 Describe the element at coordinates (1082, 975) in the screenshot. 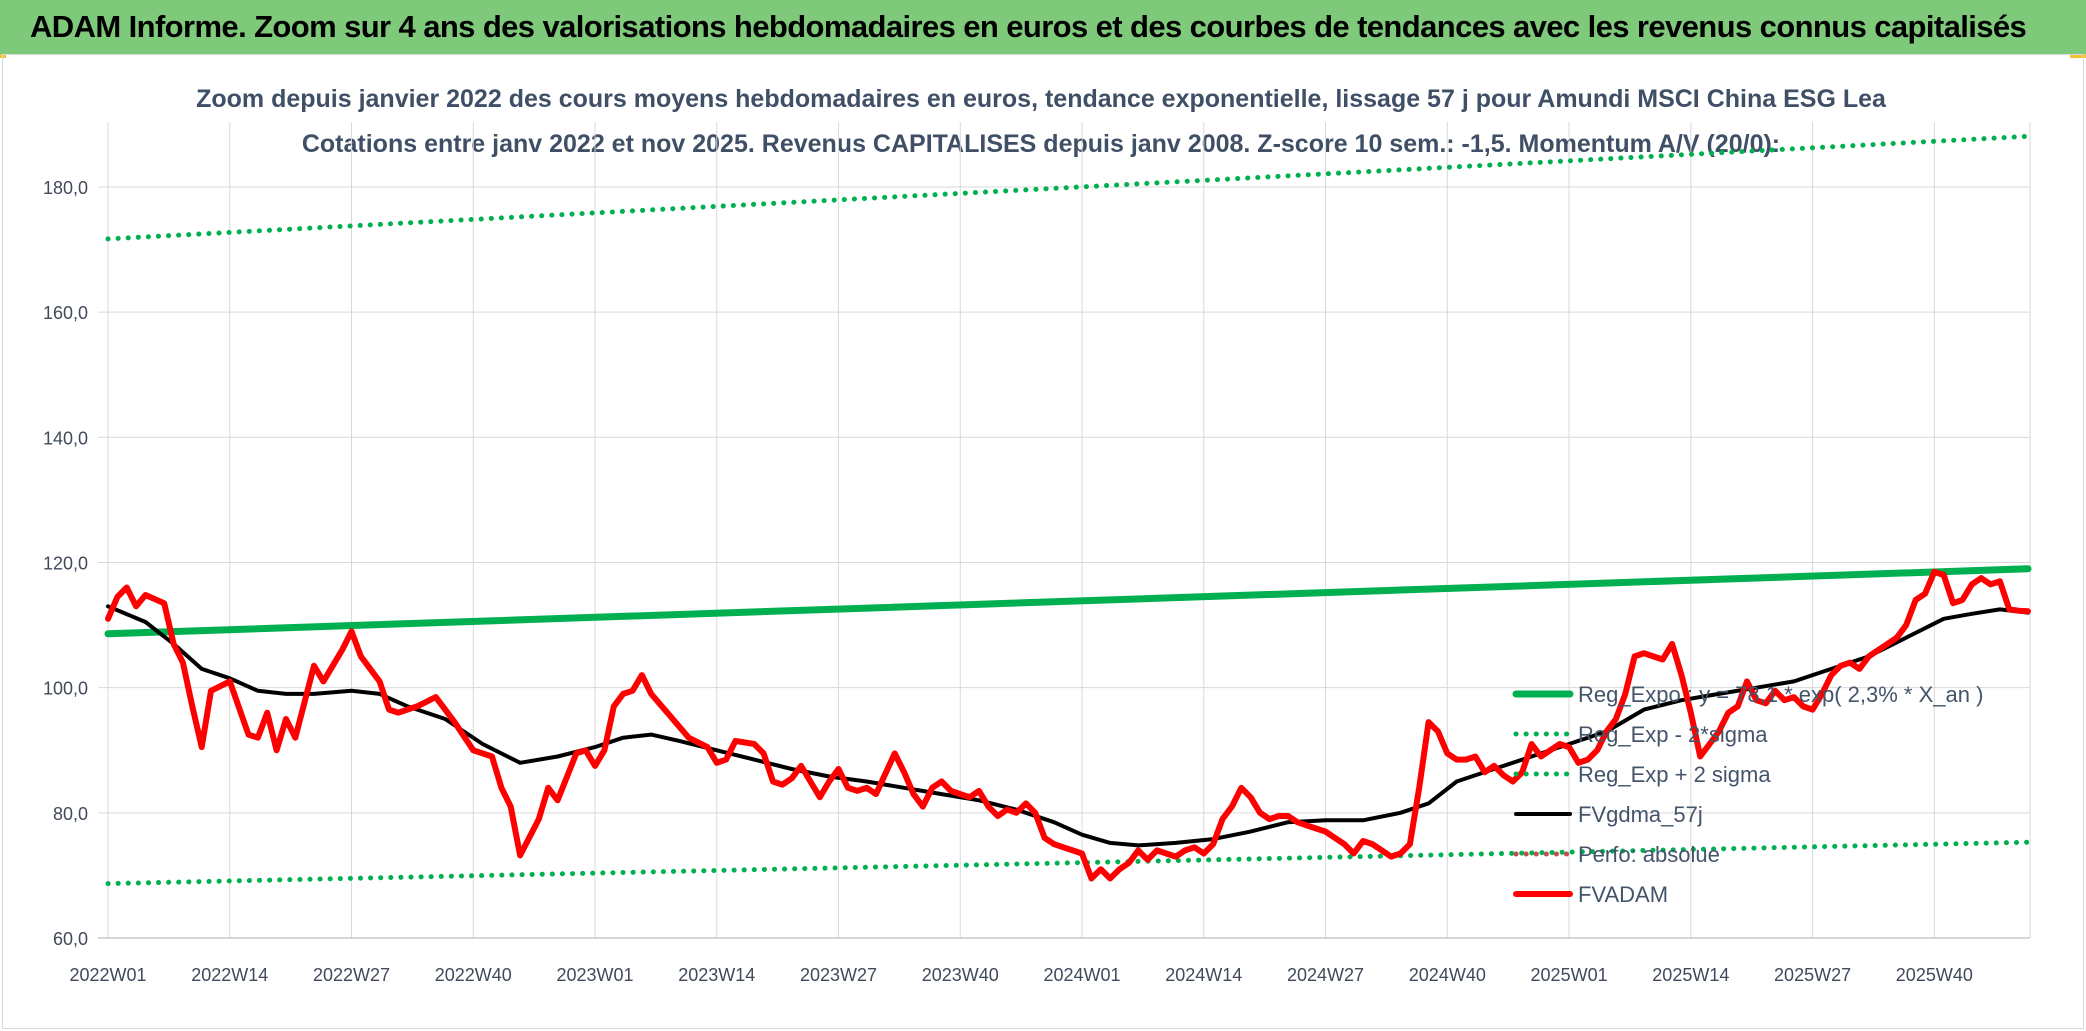

I see `x-tick-label: 2024W01` at that location.